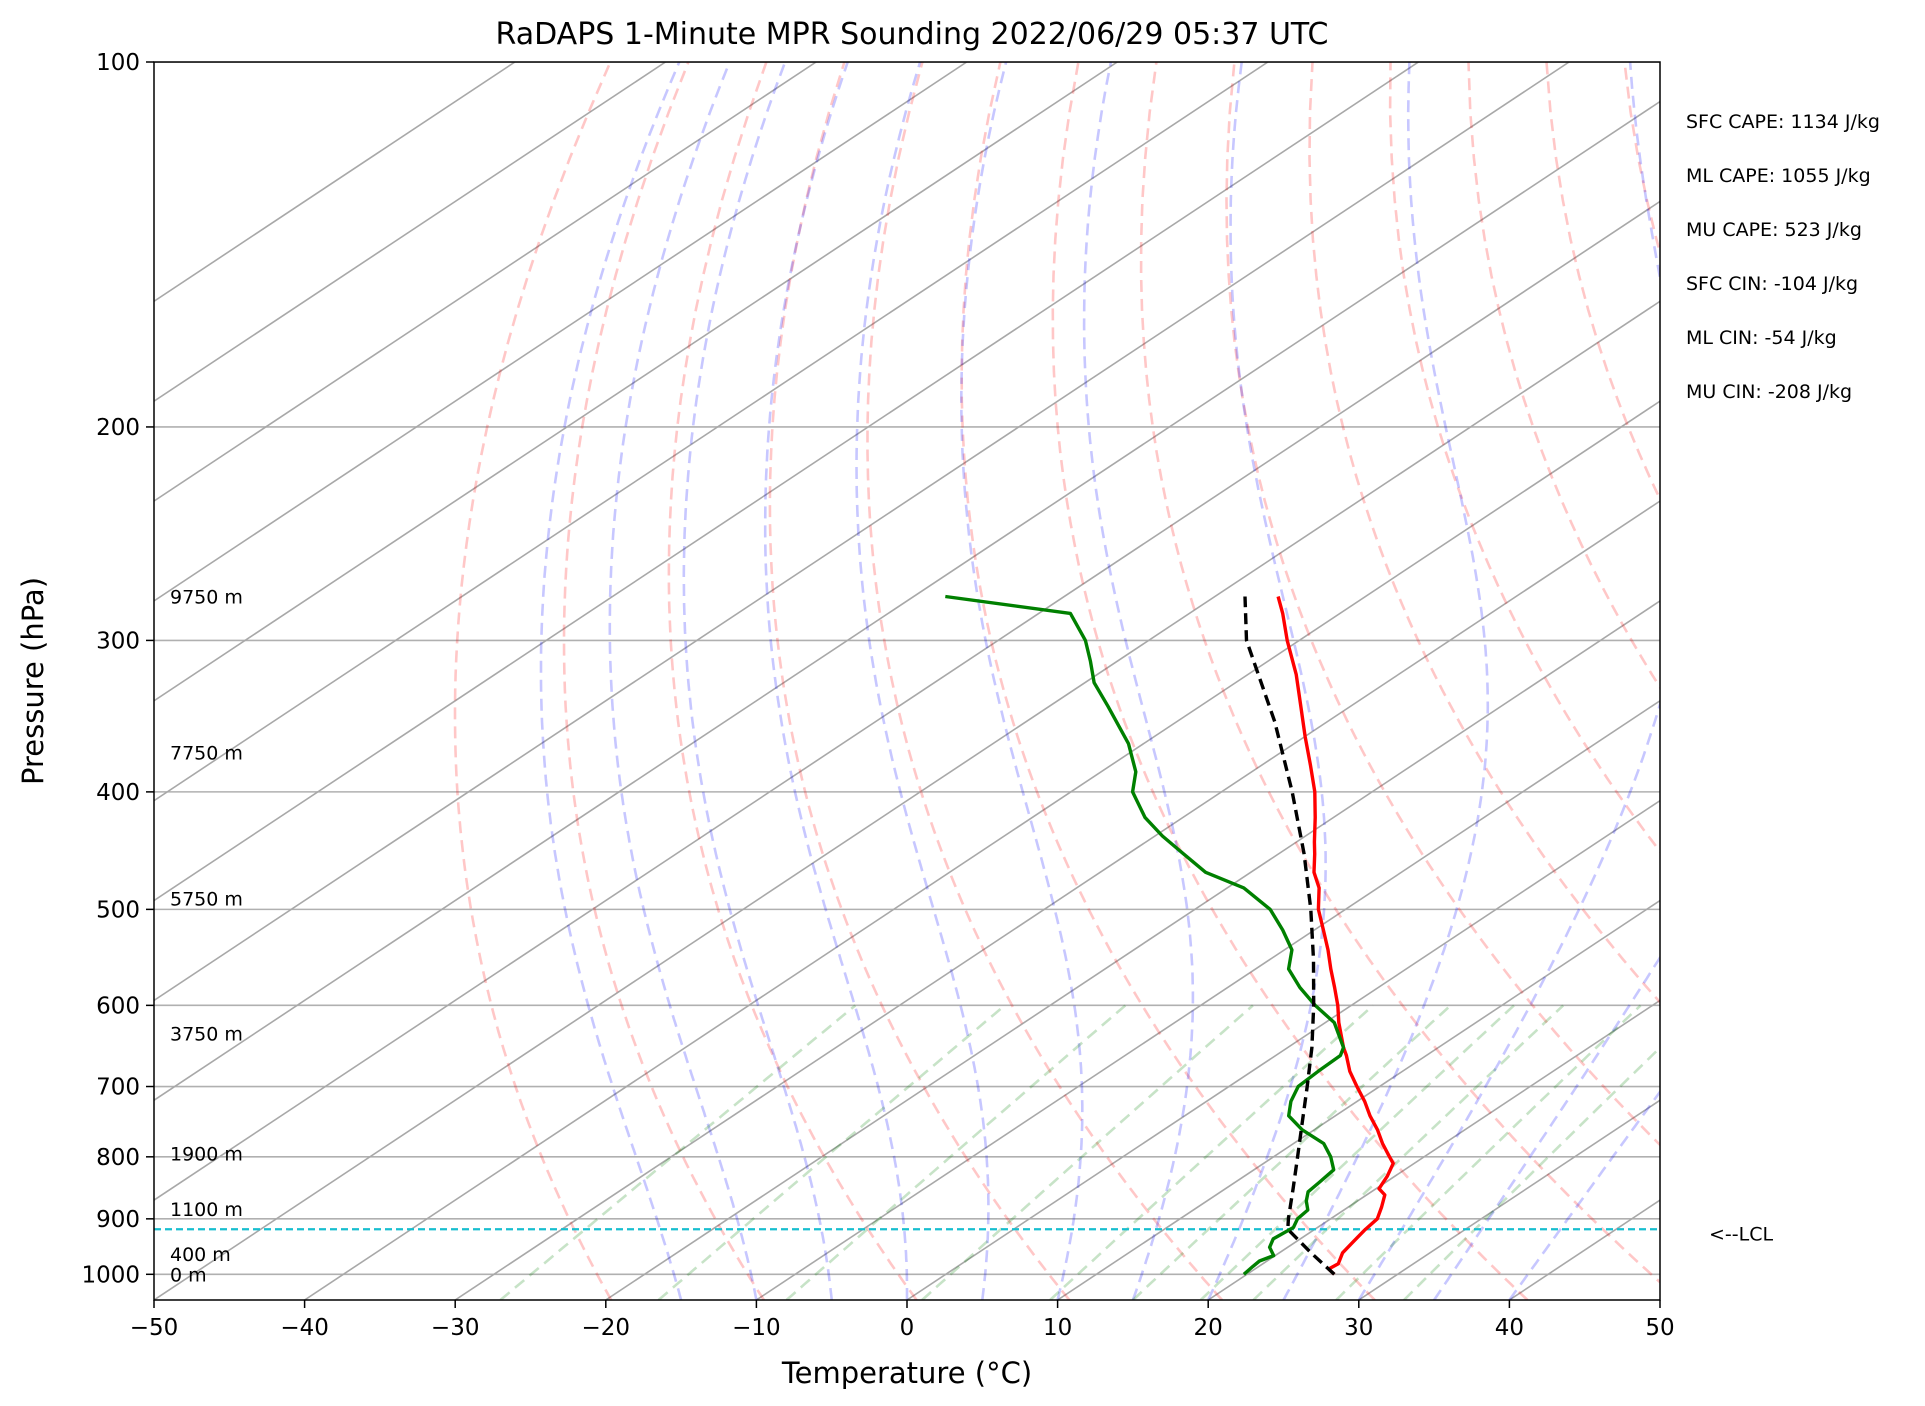 The image size is (1925, 1406). I want to click on y-tick-label: 500, so click(118, 910).